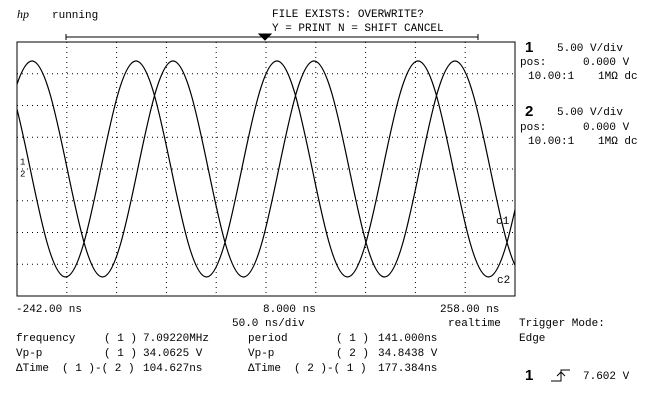 This screenshot has width=672, height=400. What do you see at coordinates (560, 375) in the screenshot?
I see `edge-icon` at bounding box center [560, 375].